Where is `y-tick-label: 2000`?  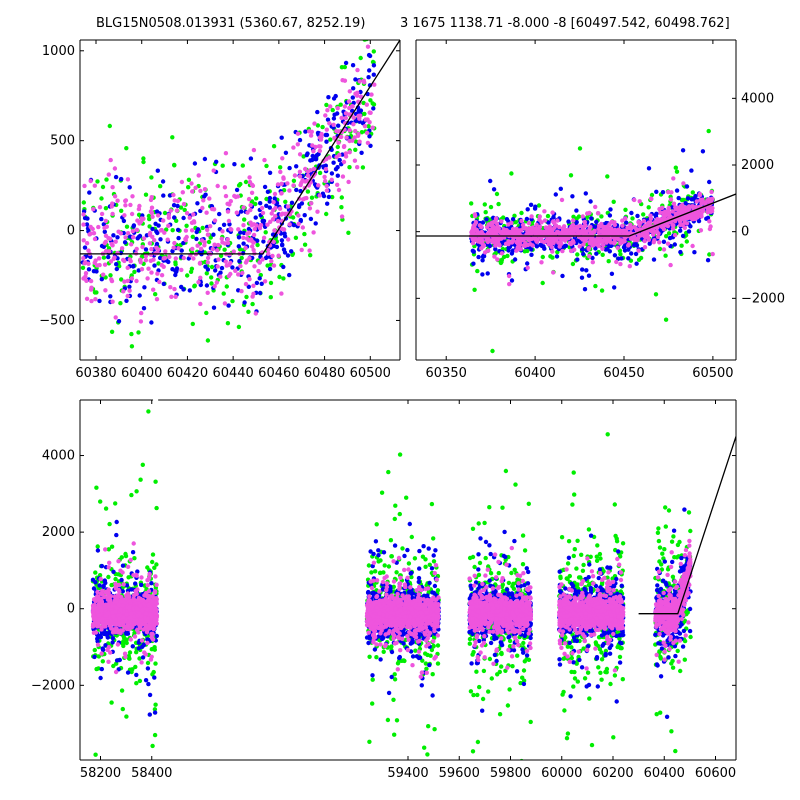 y-tick-label: 2000 is located at coordinates (757, 165).